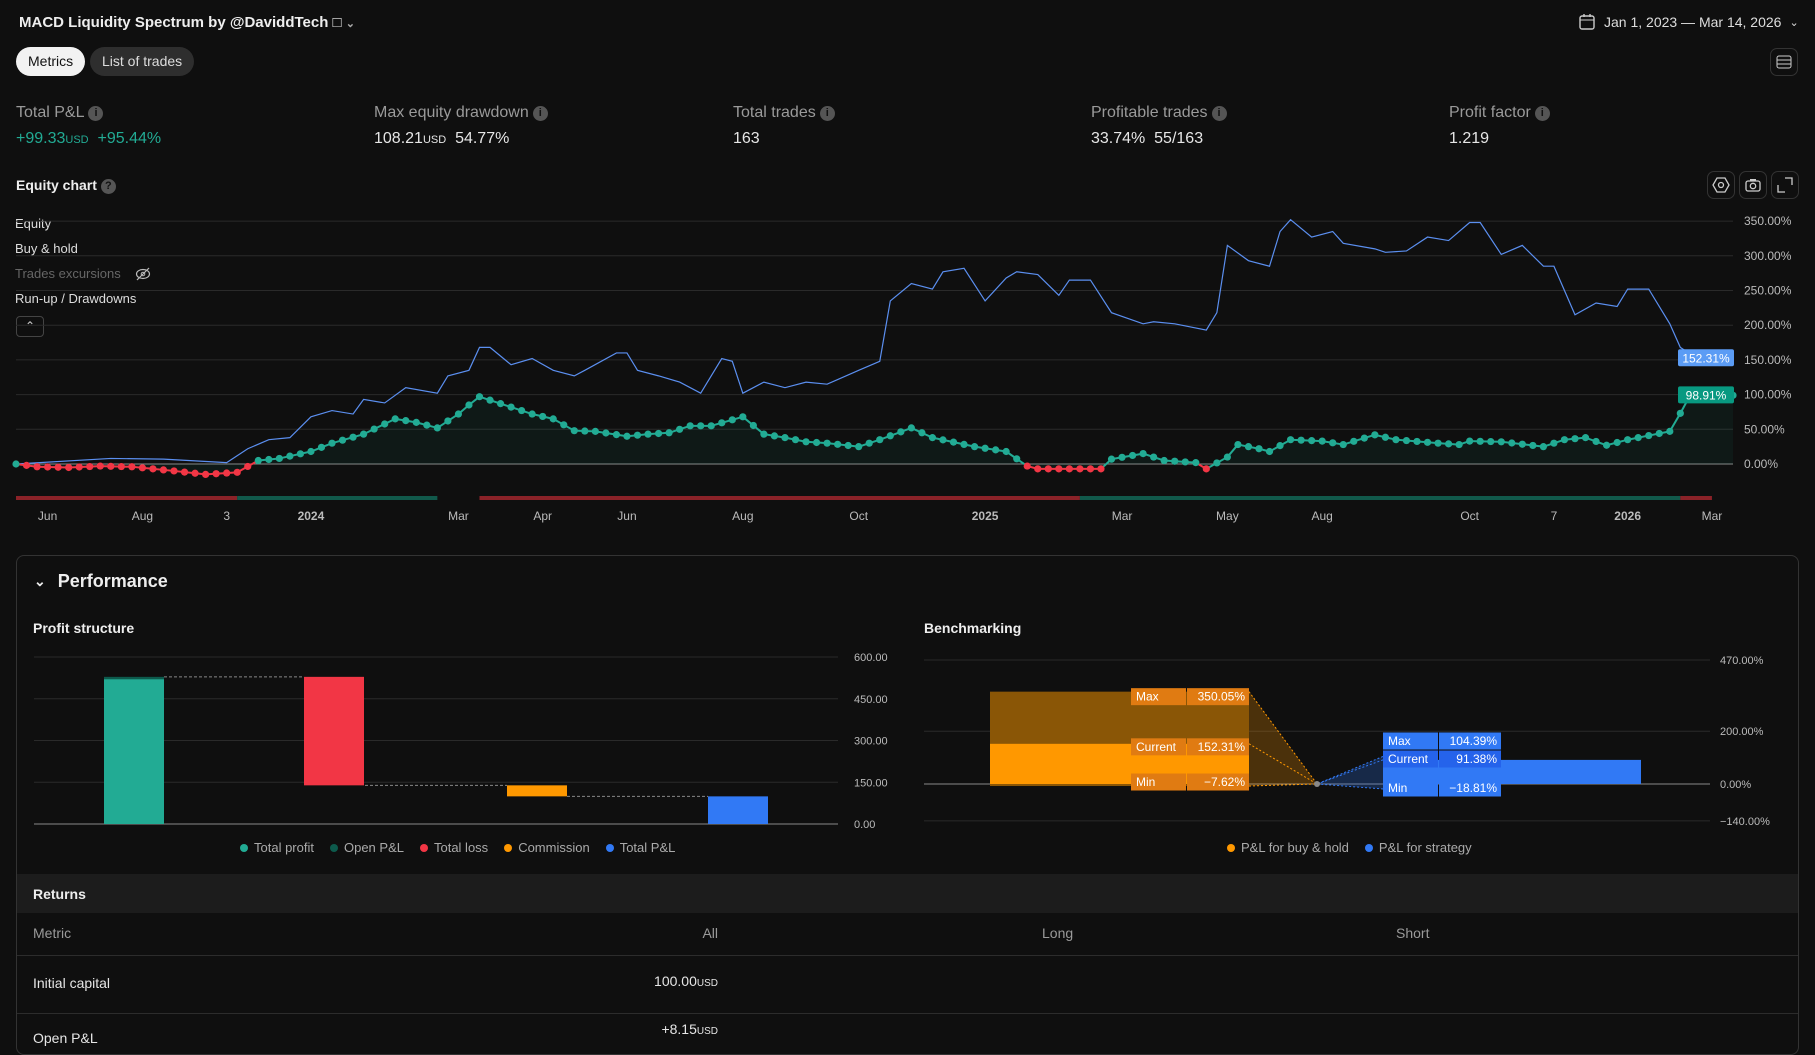 Image resolution: width=1815 pixels, height=1055 pixels. What do you see at coordinates (1145, 782) in the screenshot?
I see `stat-name: Min` at bounding box center [1145, 782].